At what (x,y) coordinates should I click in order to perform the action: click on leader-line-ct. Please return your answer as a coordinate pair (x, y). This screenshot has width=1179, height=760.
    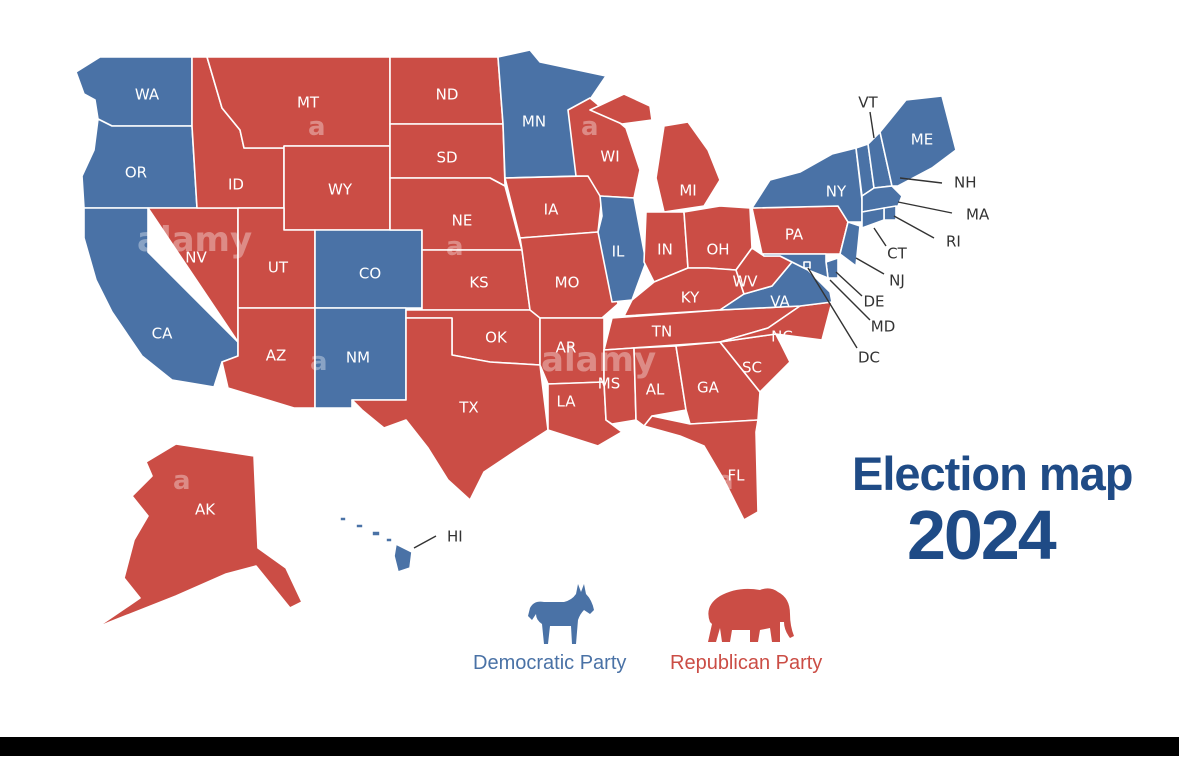
    Looking at the image, I should click on (880, 237).